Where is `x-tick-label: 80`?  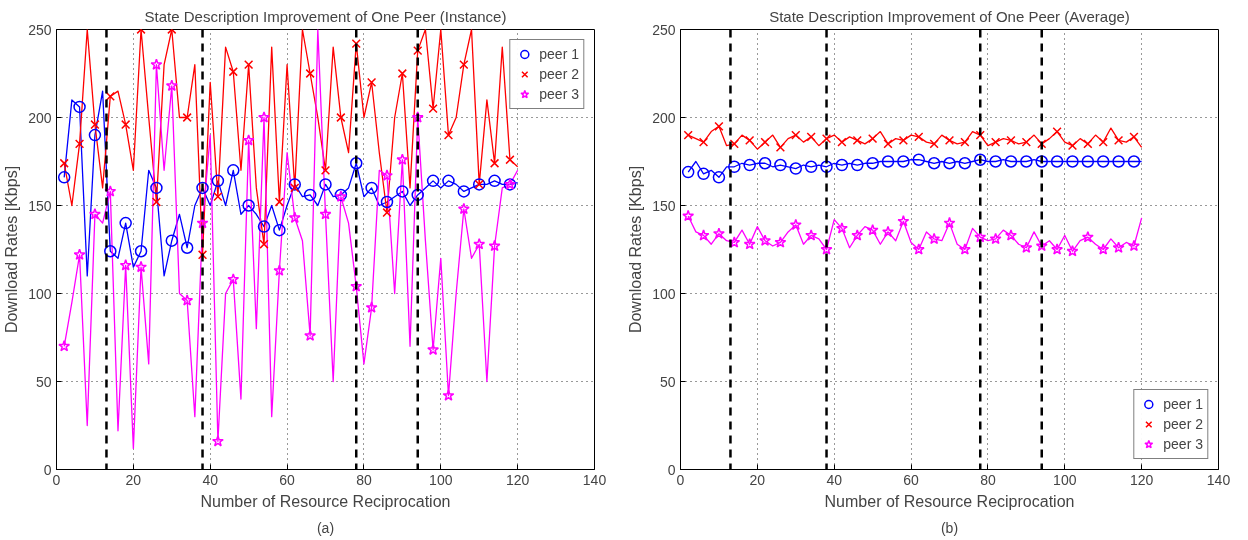 x-tick-label: 80 is located at coordinates (364, 479).